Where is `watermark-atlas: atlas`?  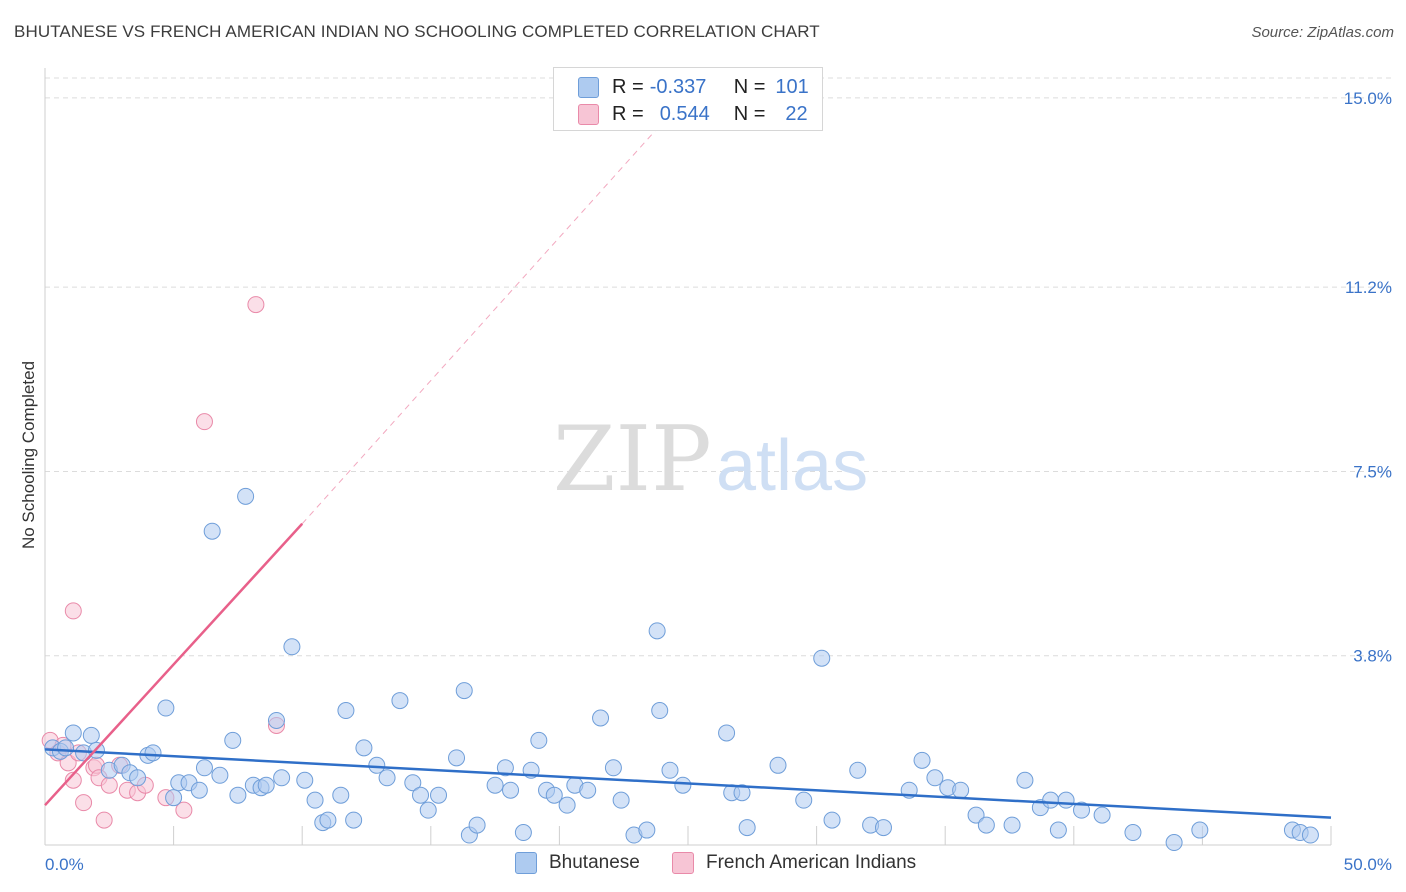 watermark-atlas: atlas is located at coordinates (792, 466).